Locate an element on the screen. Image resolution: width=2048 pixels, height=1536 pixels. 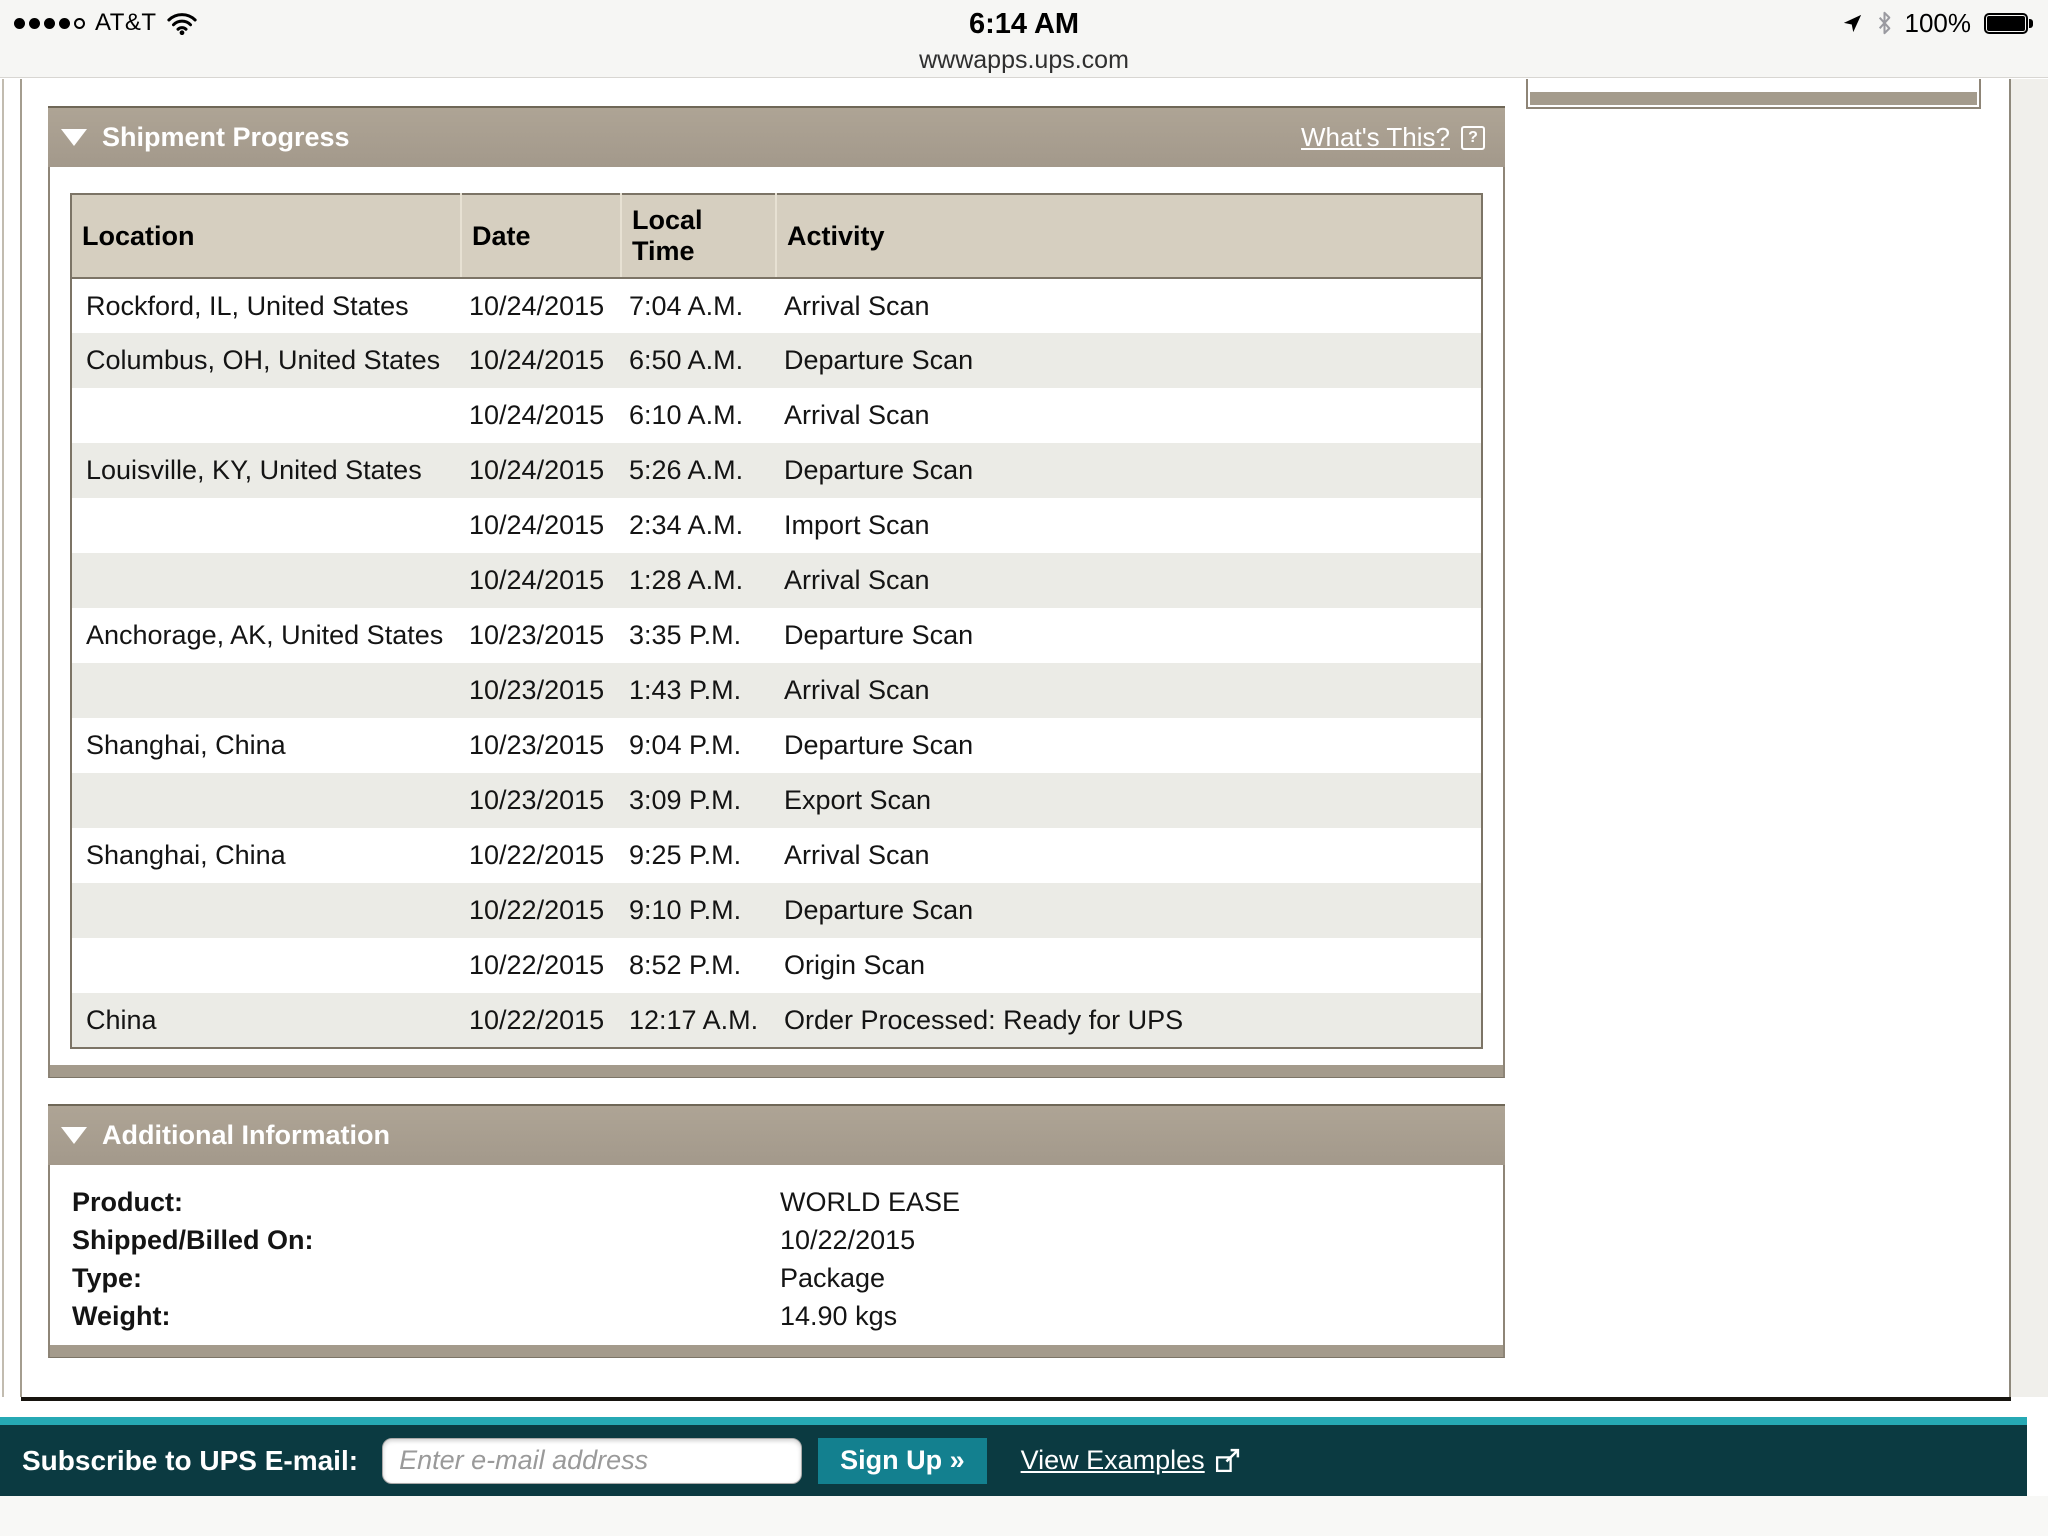
view-examples-group: View Examples is located at coordinates (1131, 1460).